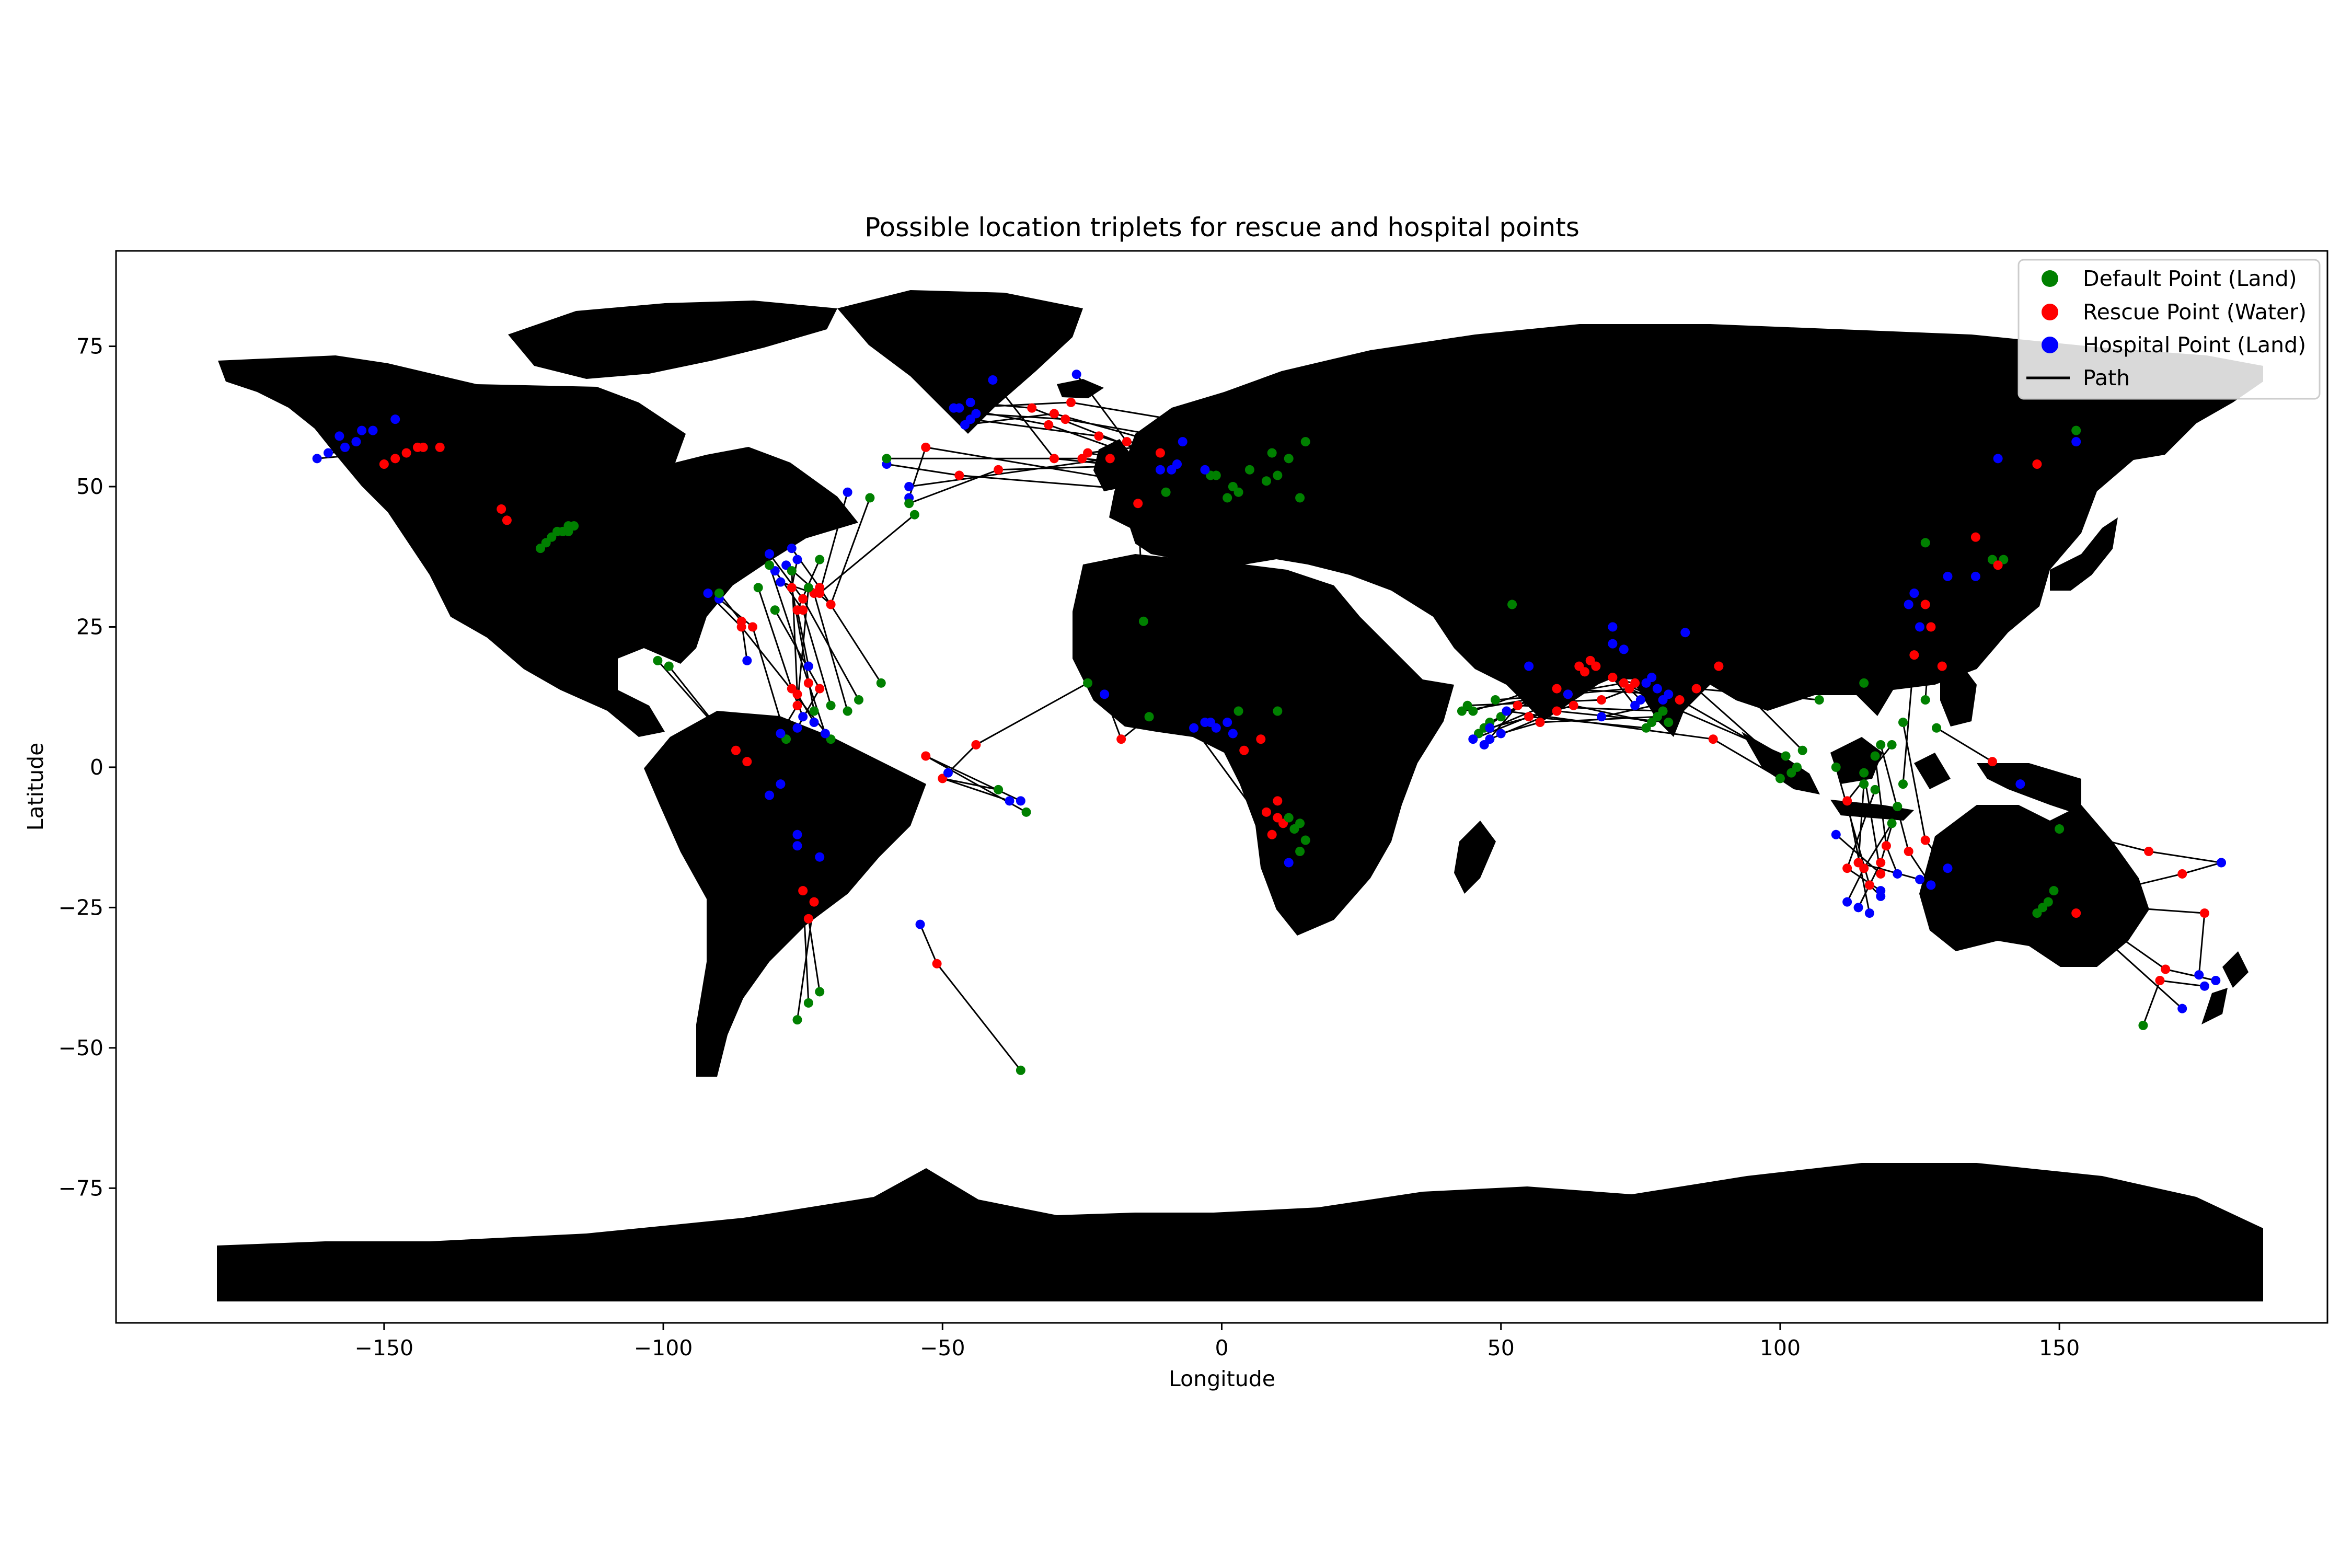 The image size is (2352, 1568). Describe the element at coordinates (89, 346) in the screenshot. I see `y-tick-label: 75` at that location.